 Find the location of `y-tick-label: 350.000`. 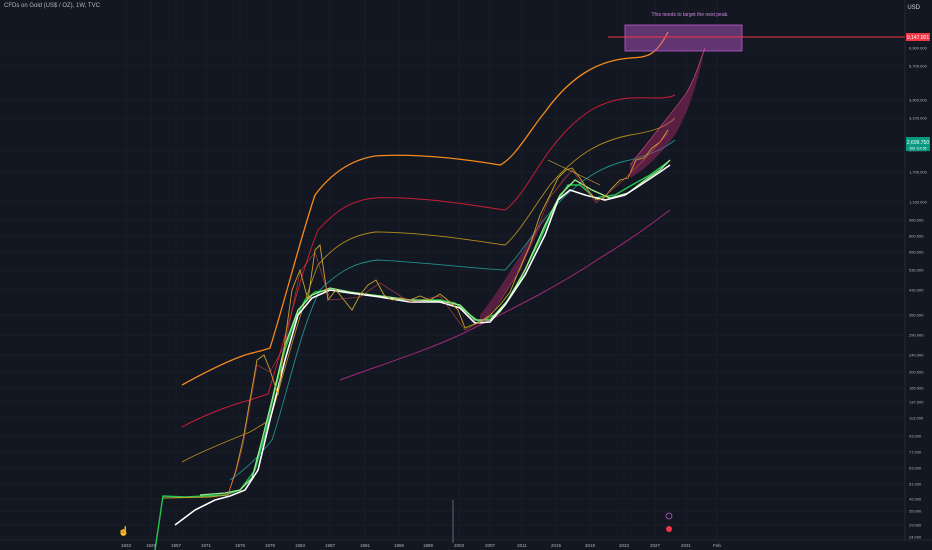

y-tick-label: 350.000 is located at coordinates (916, 315).